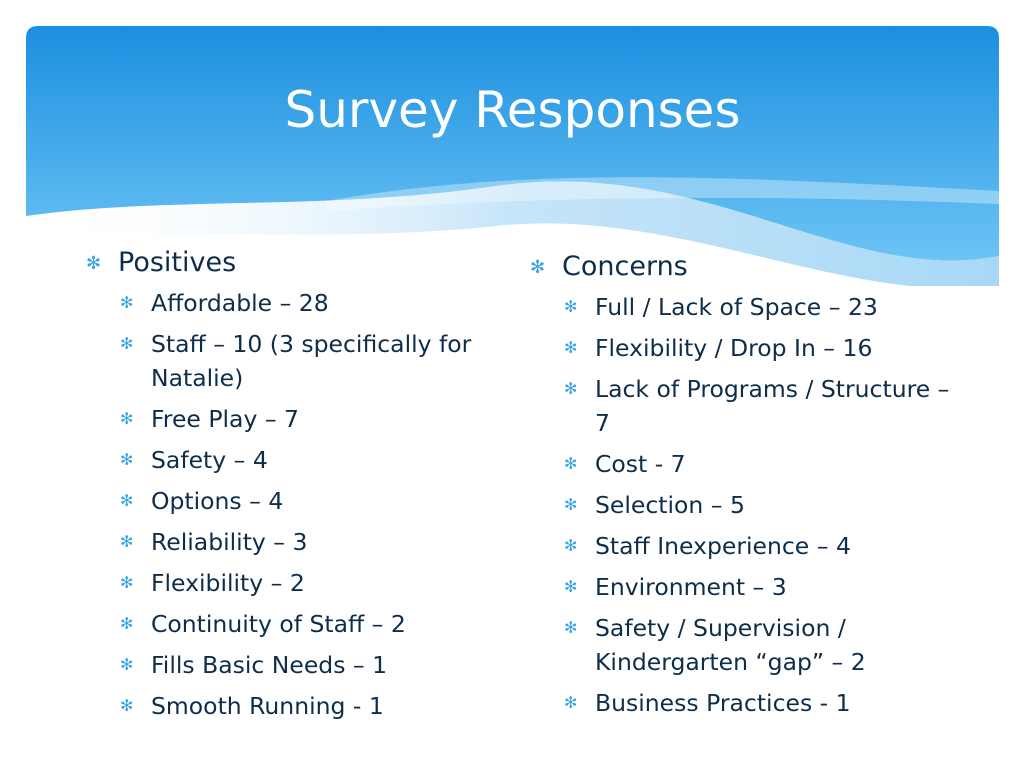 This screenshot has height=768, width=1024. I want to click on list-item: ✻ Staff Inexperience – 4, so click(767, 546).